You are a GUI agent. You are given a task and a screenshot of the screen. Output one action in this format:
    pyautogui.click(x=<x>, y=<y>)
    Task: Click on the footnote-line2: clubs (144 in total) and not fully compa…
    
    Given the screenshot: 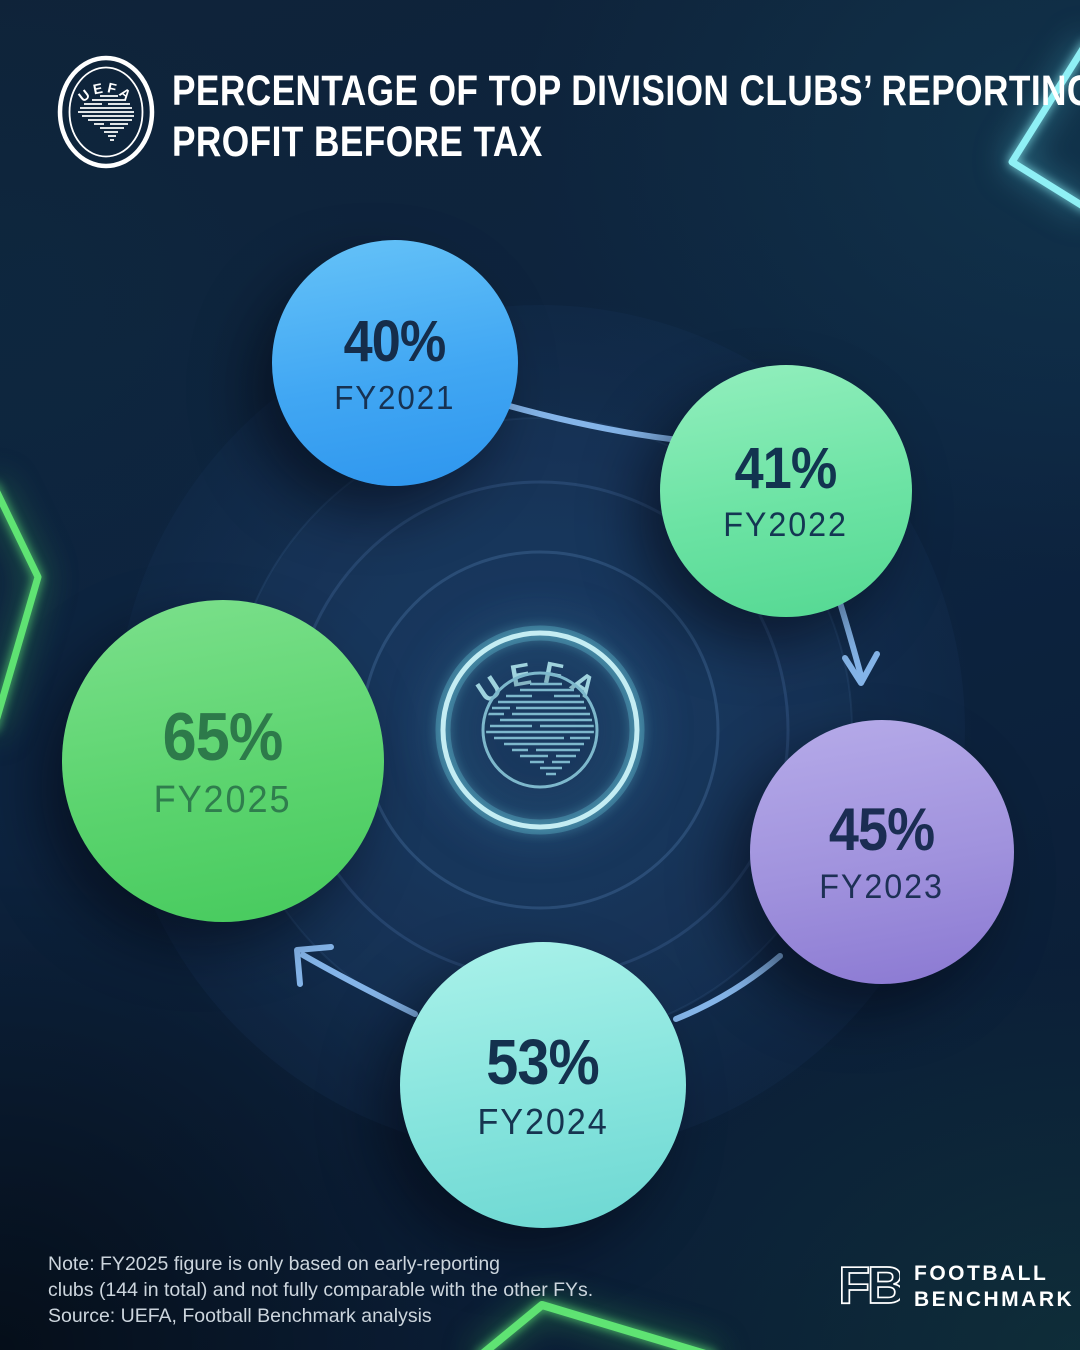 What is the action you would take?
    pyautogui.click(x=321, y=1289)
    